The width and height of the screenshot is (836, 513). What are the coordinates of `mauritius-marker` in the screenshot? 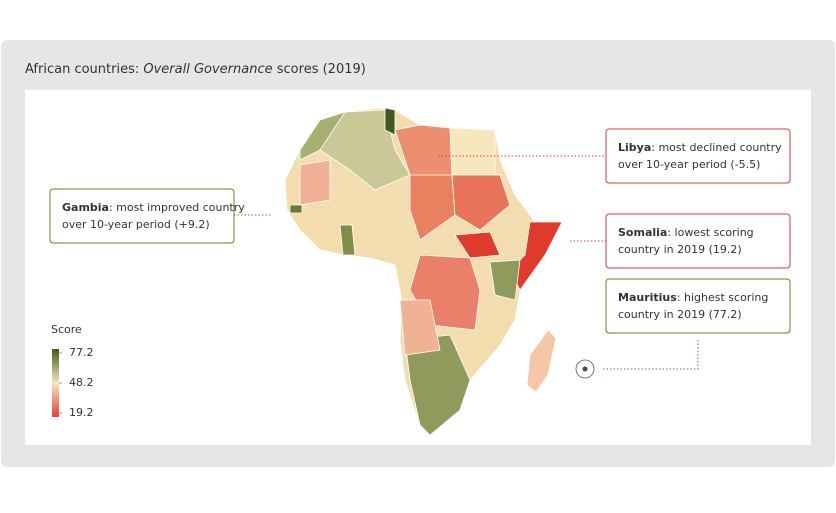 It's located at (585, 369).